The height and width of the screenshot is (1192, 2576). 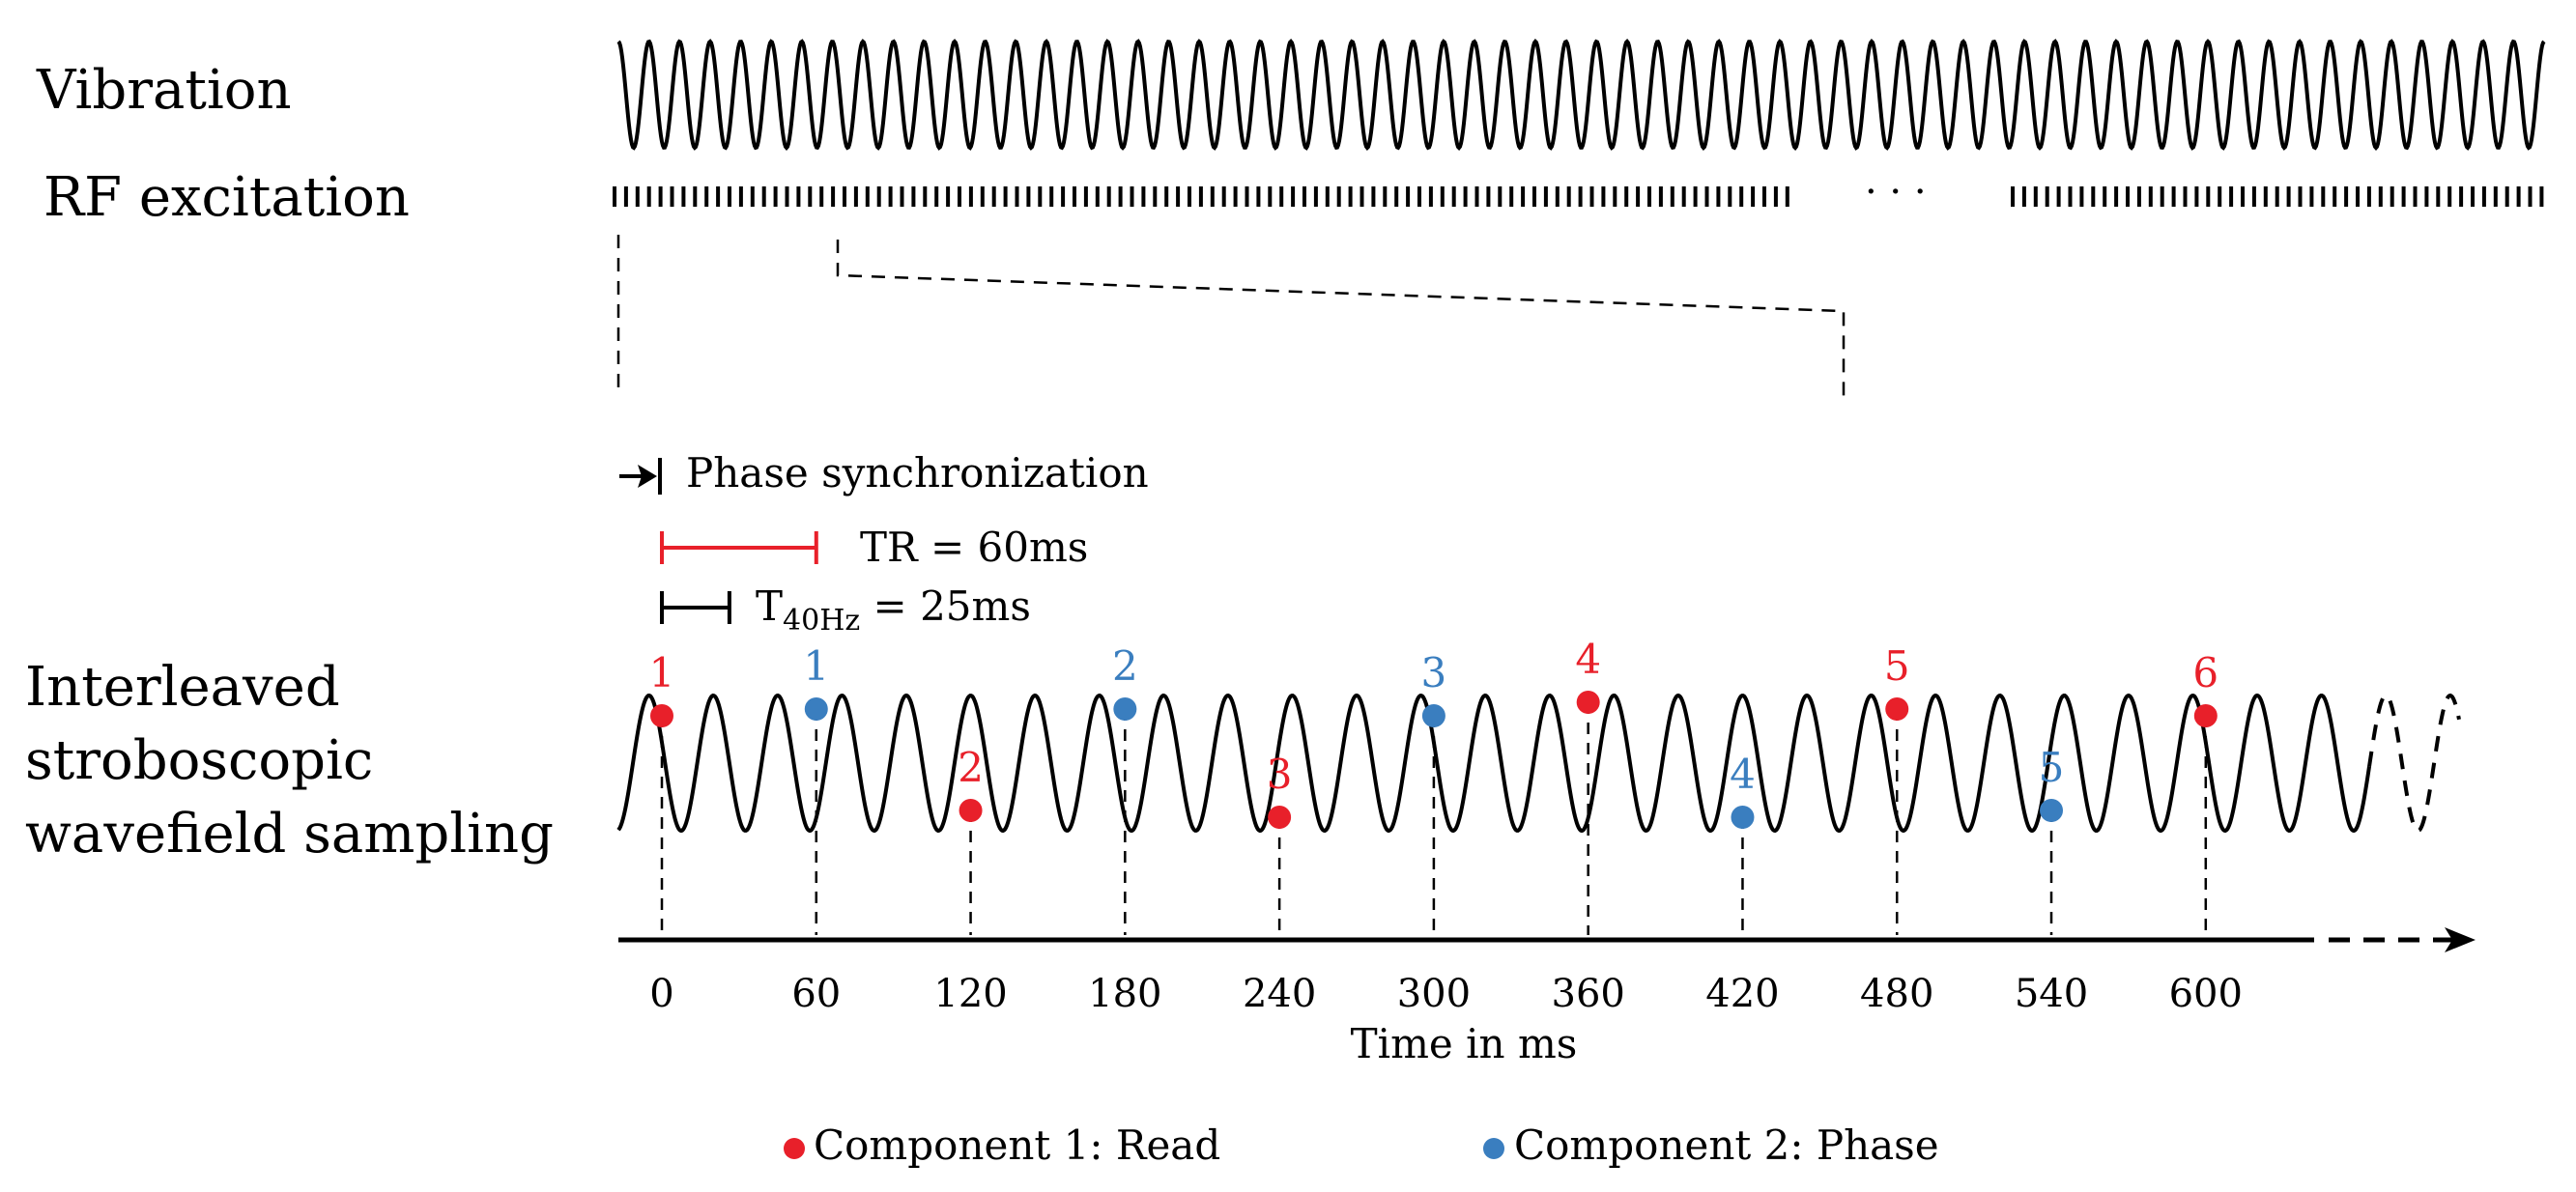 What do you see at coordinates (816, 666) in the screenshot?
I see `phase-sample-label: 1` at bounding box center [816, 666].